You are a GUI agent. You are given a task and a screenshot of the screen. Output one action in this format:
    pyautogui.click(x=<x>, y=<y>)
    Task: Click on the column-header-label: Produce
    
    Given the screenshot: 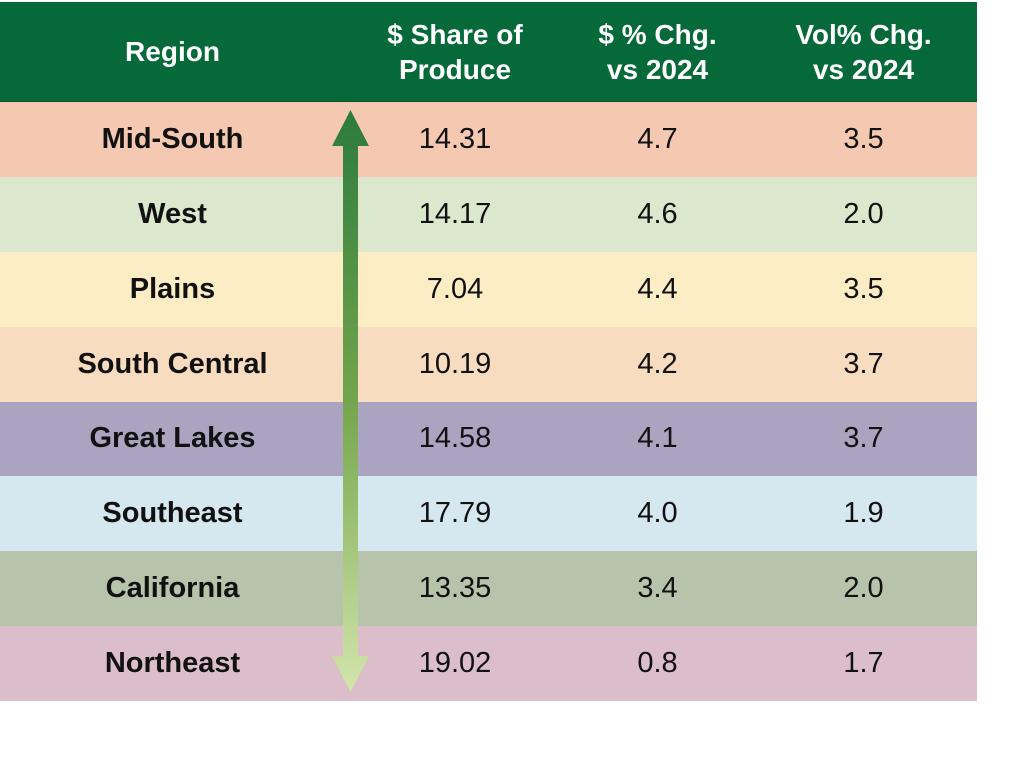 What is the action you would take?
    pyautogui.click(x=455, y=69)
    